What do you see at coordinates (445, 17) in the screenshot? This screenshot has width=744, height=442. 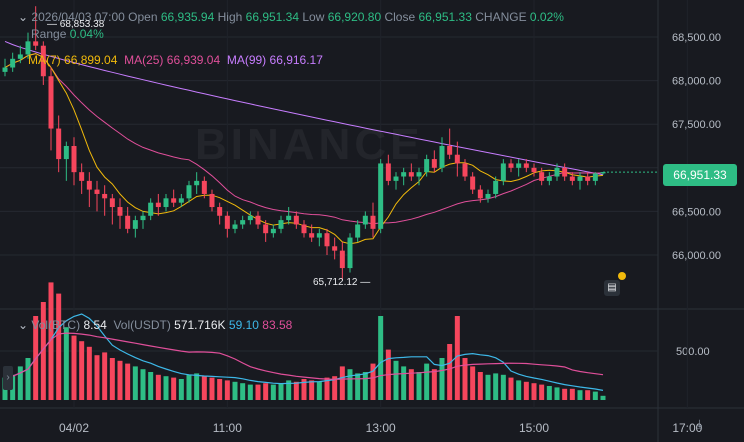 I see `close-value: 66,951.33` at bounding box center [445, 17].